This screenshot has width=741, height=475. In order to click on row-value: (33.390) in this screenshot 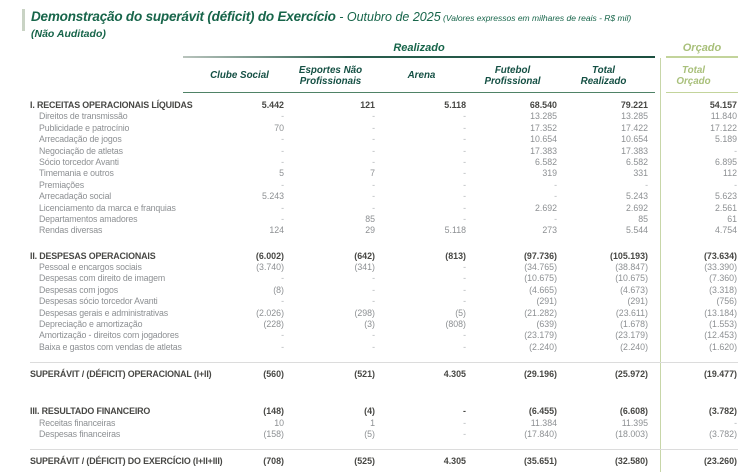, I will do `click(720, 267)`.